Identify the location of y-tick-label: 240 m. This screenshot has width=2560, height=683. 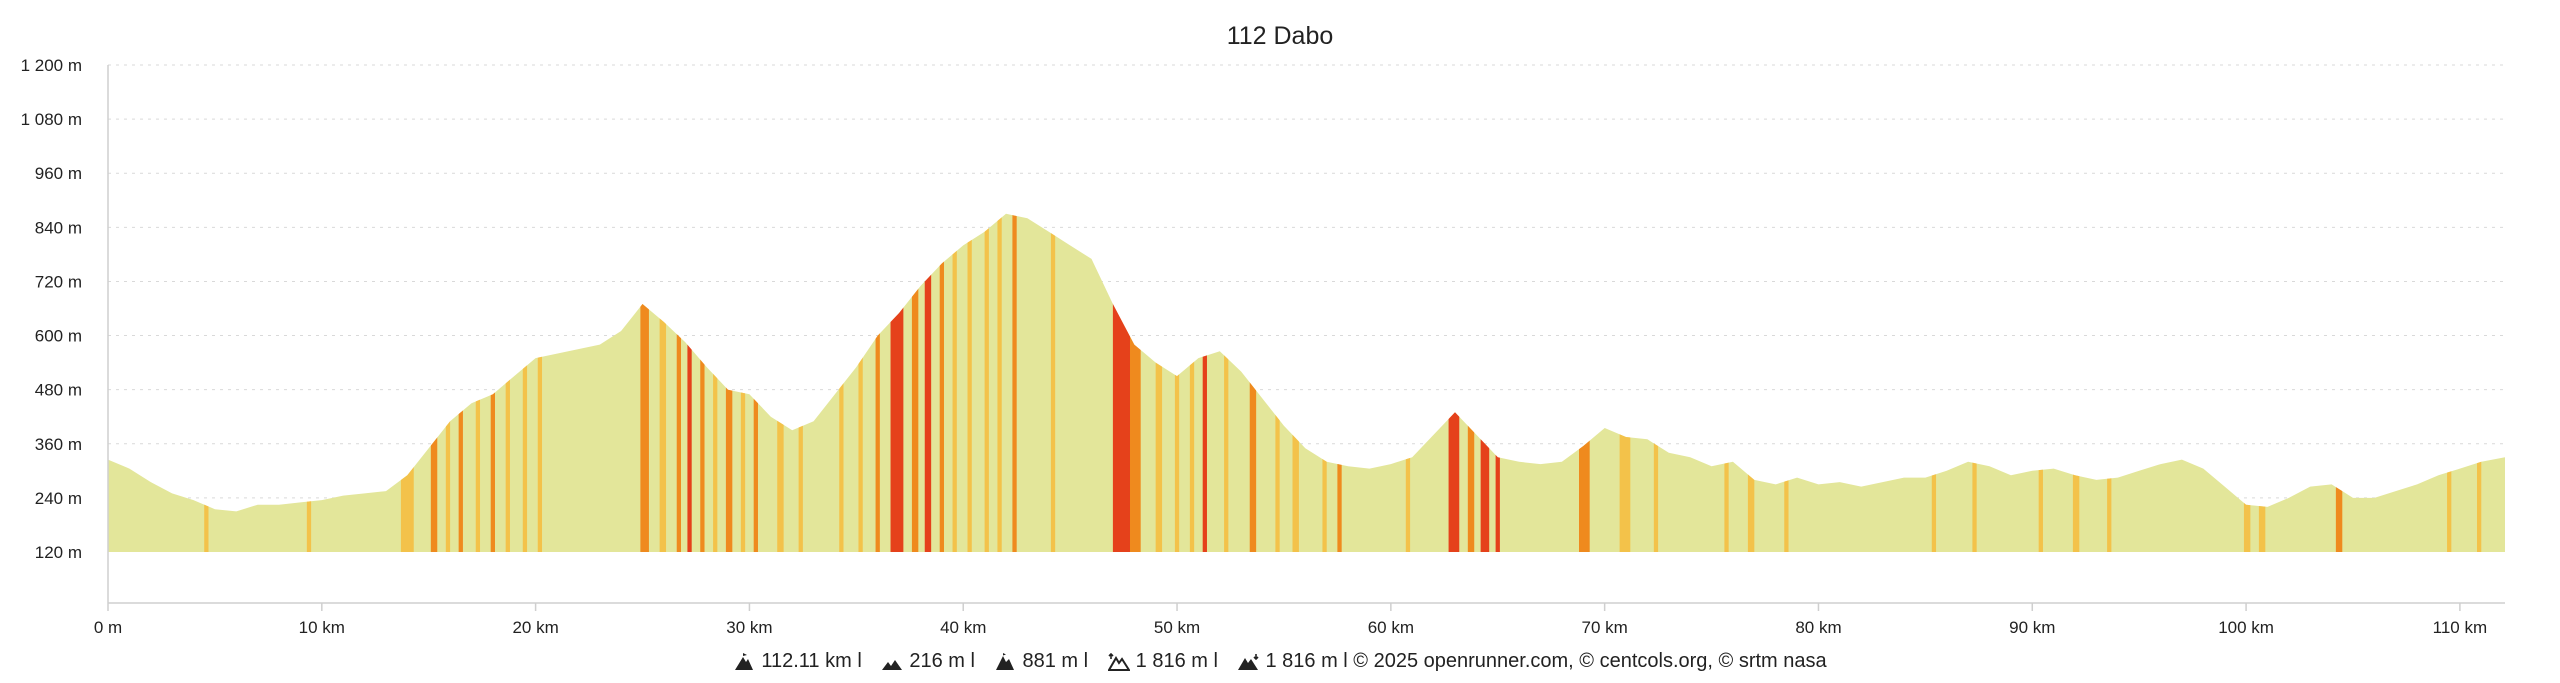
(58, 498).